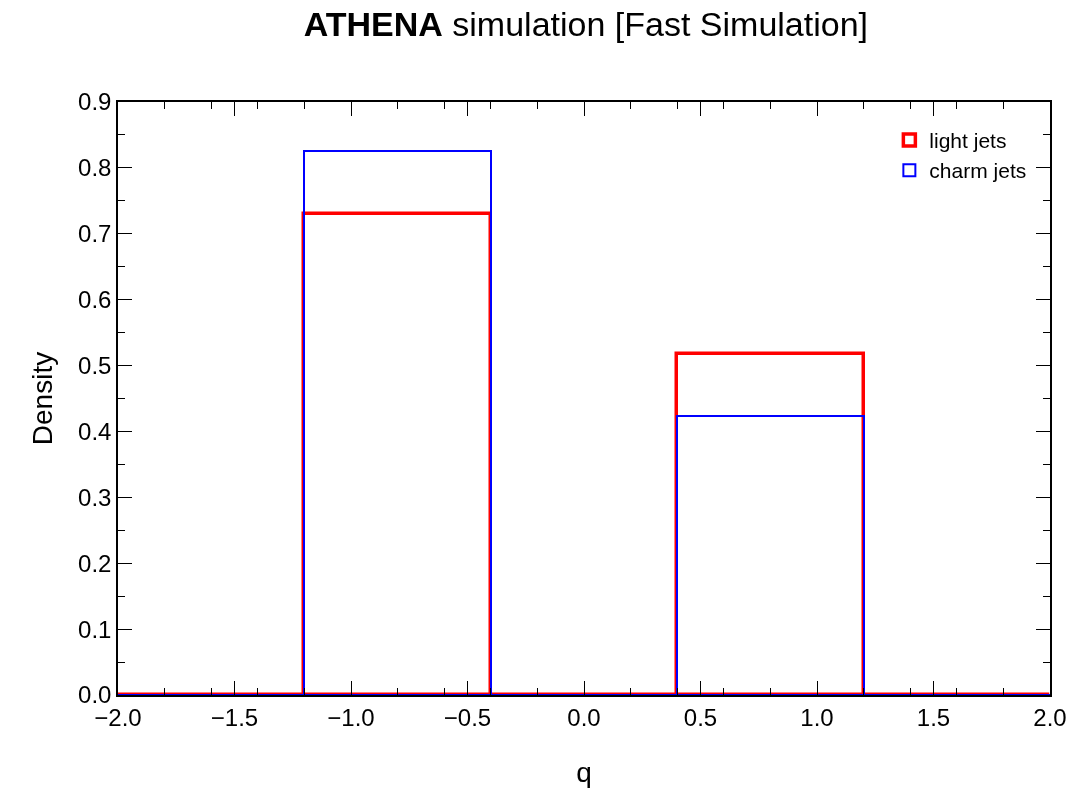 Image resolution: width=1075 pixels, height=788 pixels. I want to click on y-tick-label: 0.3, so click(95, 497).